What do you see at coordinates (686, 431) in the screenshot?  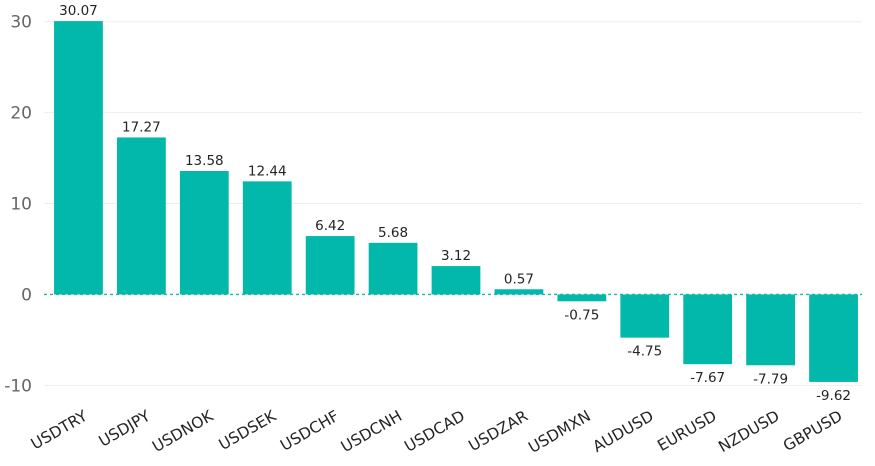 I see `x-tick-label: EURUSD` at bounding box center [686, 431].